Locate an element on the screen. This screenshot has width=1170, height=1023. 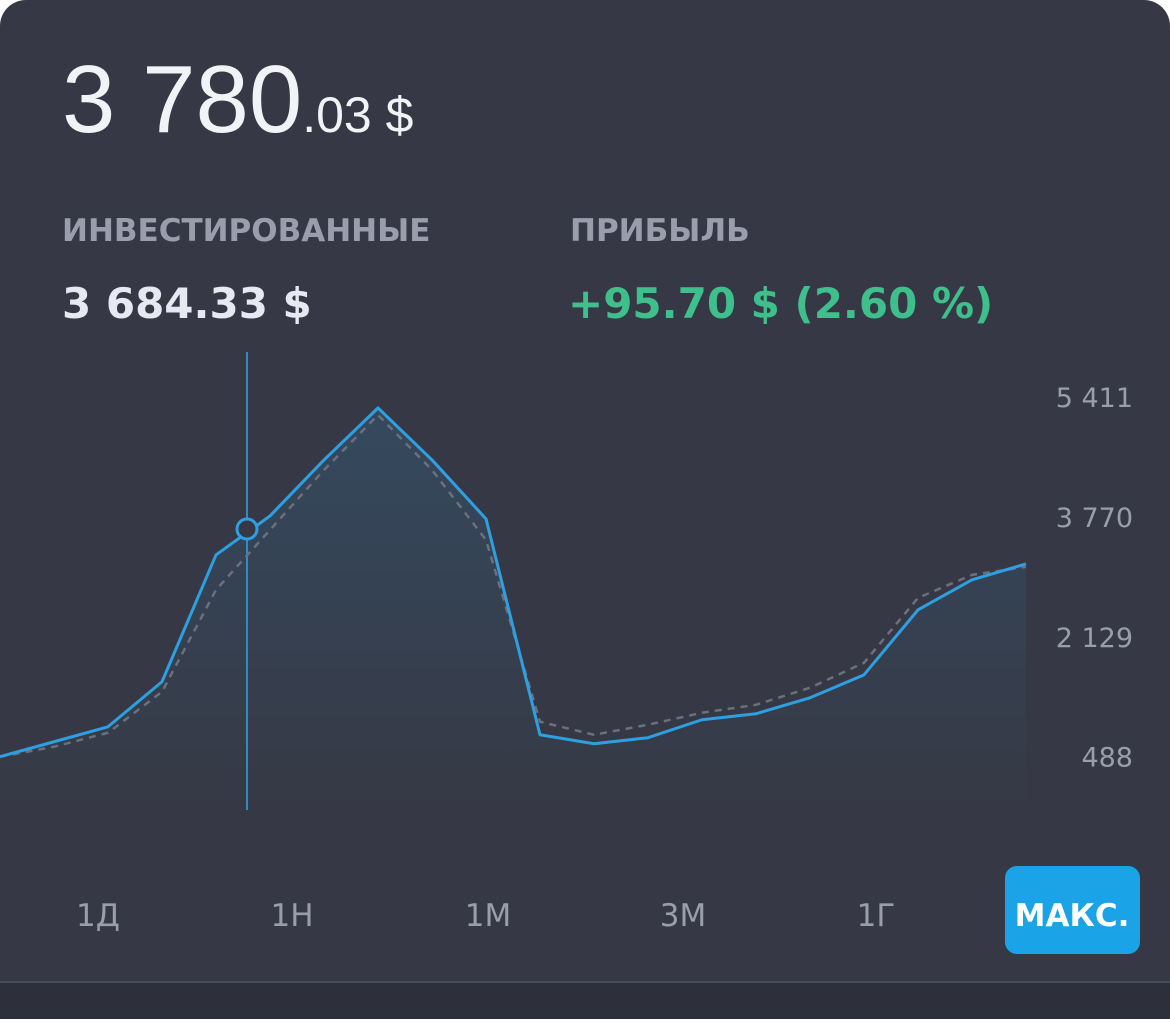
amount-integer: 3 780 is located at coordinates (182, 99).